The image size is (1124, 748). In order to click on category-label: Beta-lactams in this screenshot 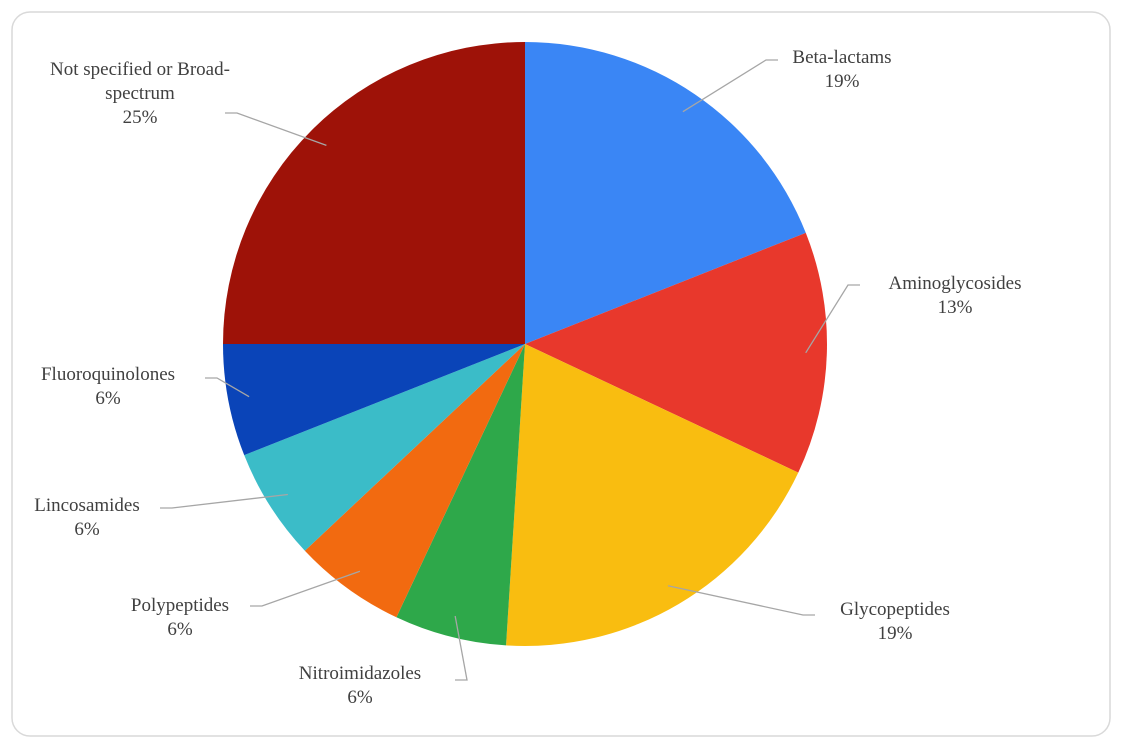, I will do `click(842, 57)`.